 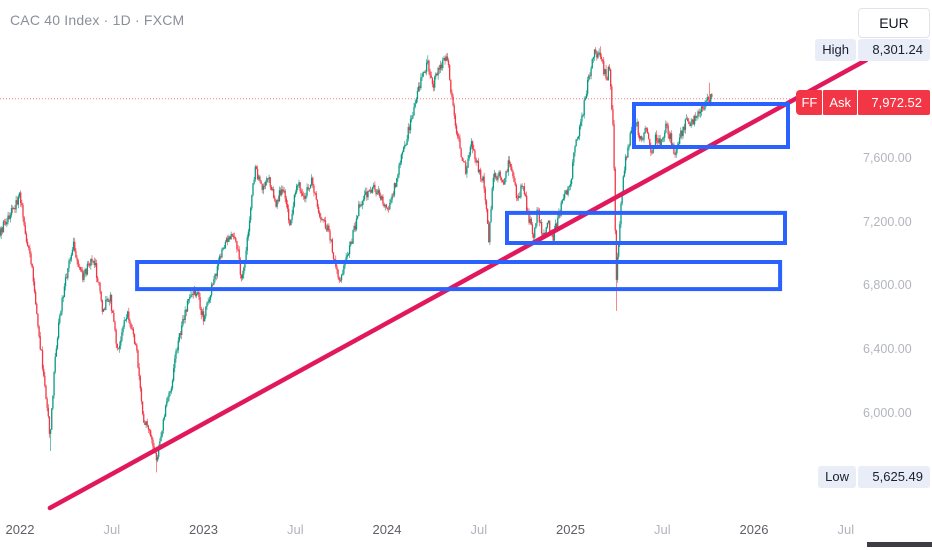 I want to click on price-axis-label: 7,200.00, so click(x=887, y=221).